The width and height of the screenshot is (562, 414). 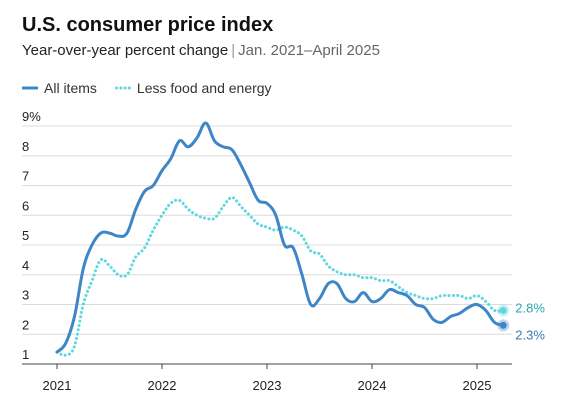 What do you see at coordinates (70, 88) in the screenshot?
I see `legend-label-all-items: All items` at bounding box center [70, 88].